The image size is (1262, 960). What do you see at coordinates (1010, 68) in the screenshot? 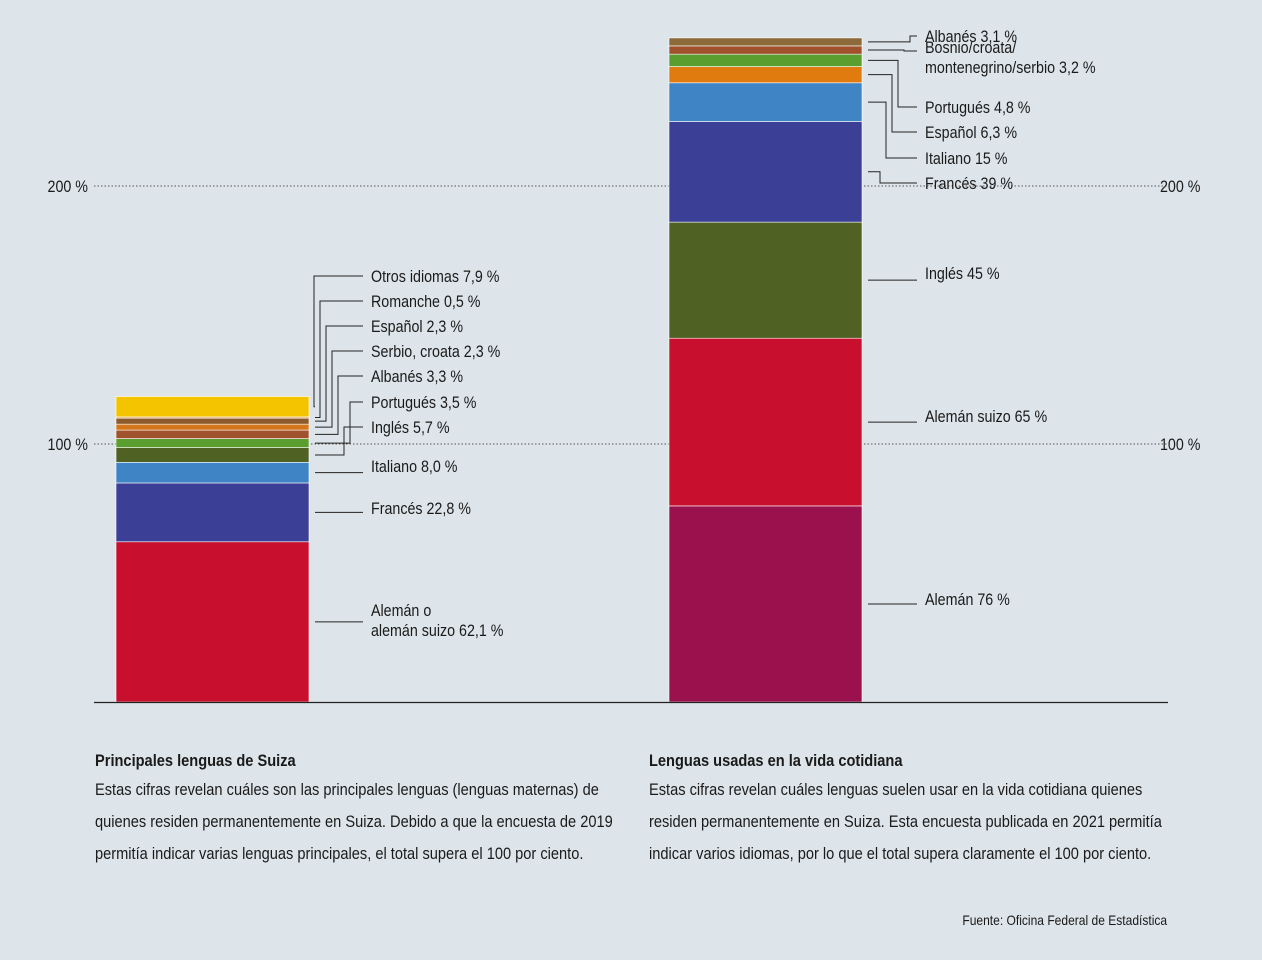
I see `segment-label: montenegrino/serbio 3,2 %` at bounding box center [1010, 68].